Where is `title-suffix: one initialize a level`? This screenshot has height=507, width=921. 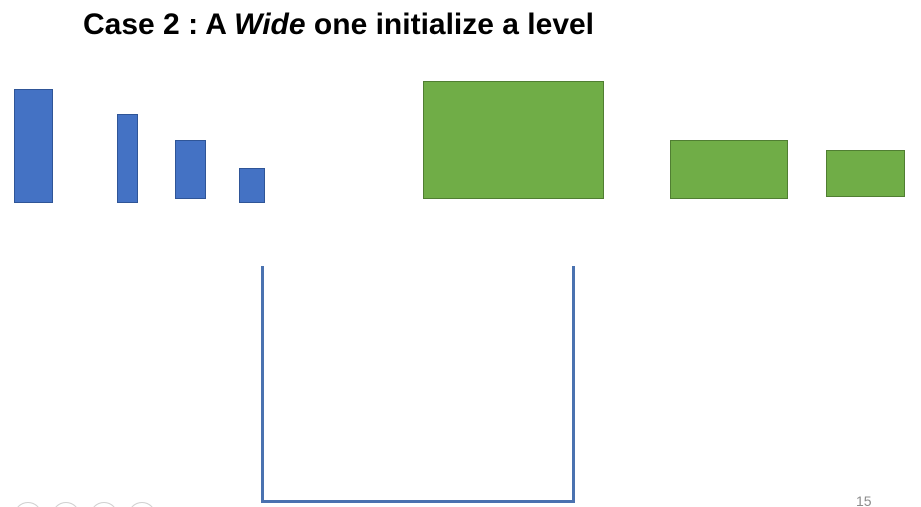
title-suffix: one initialize a level is located at coordinates (450, 24).